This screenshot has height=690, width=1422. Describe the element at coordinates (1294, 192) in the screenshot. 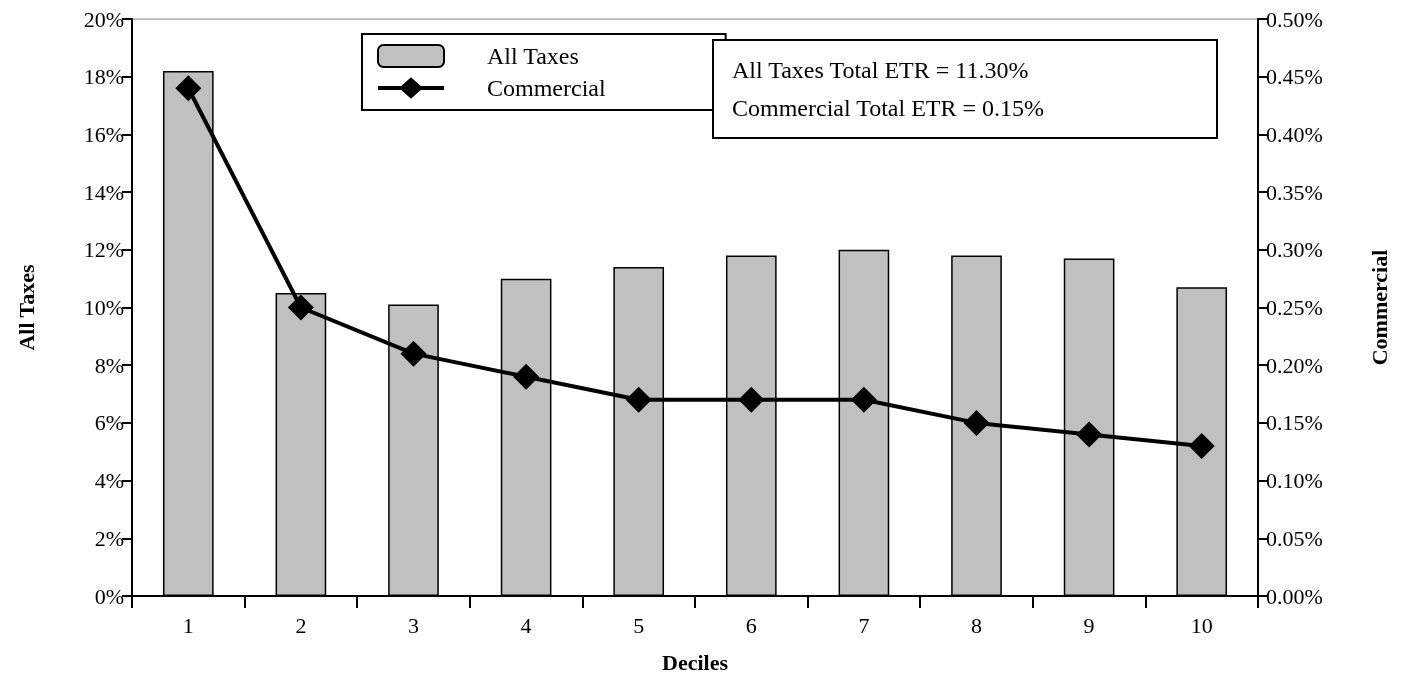

I see `y2-tick-label: 0.35%` at that location.